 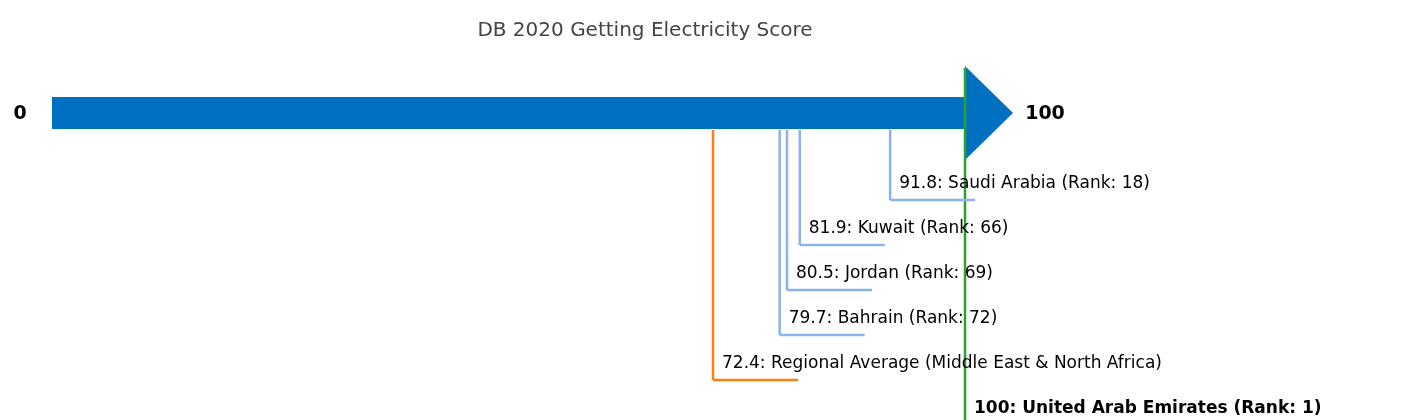 What do you see at coordinates (1045, 112) in the screenshot?
I see `text: 100` at bounding box center [1045, 112].